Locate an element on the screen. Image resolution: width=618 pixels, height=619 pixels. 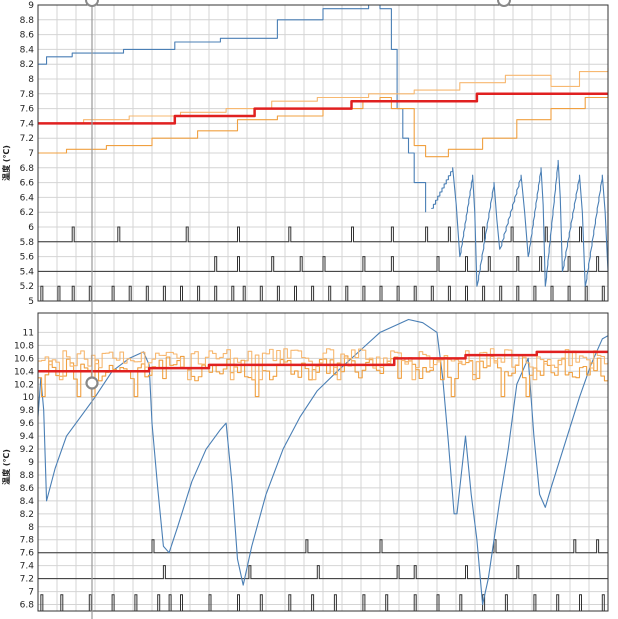
y-tick-label: 10 is located at coordinates (29, 398).